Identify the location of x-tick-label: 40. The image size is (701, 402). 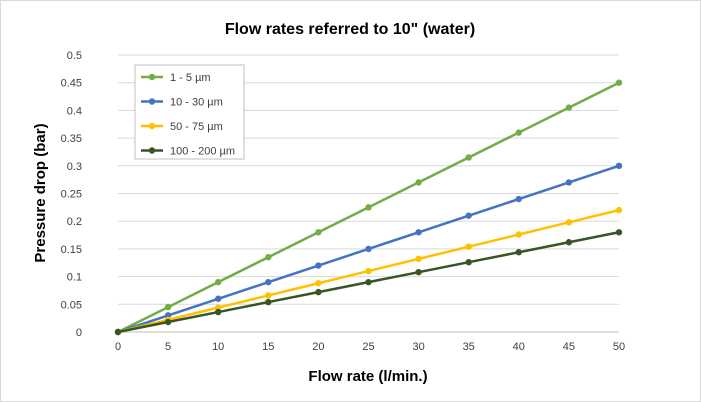
(519, 347).